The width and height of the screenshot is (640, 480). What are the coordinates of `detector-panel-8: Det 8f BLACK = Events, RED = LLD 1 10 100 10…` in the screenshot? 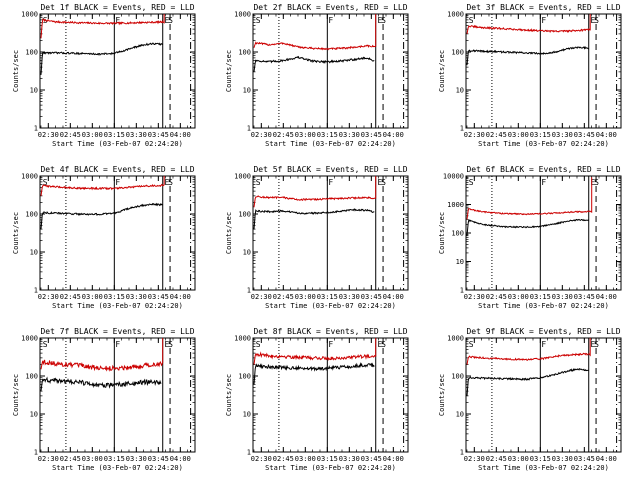 It's located at (317, 399).